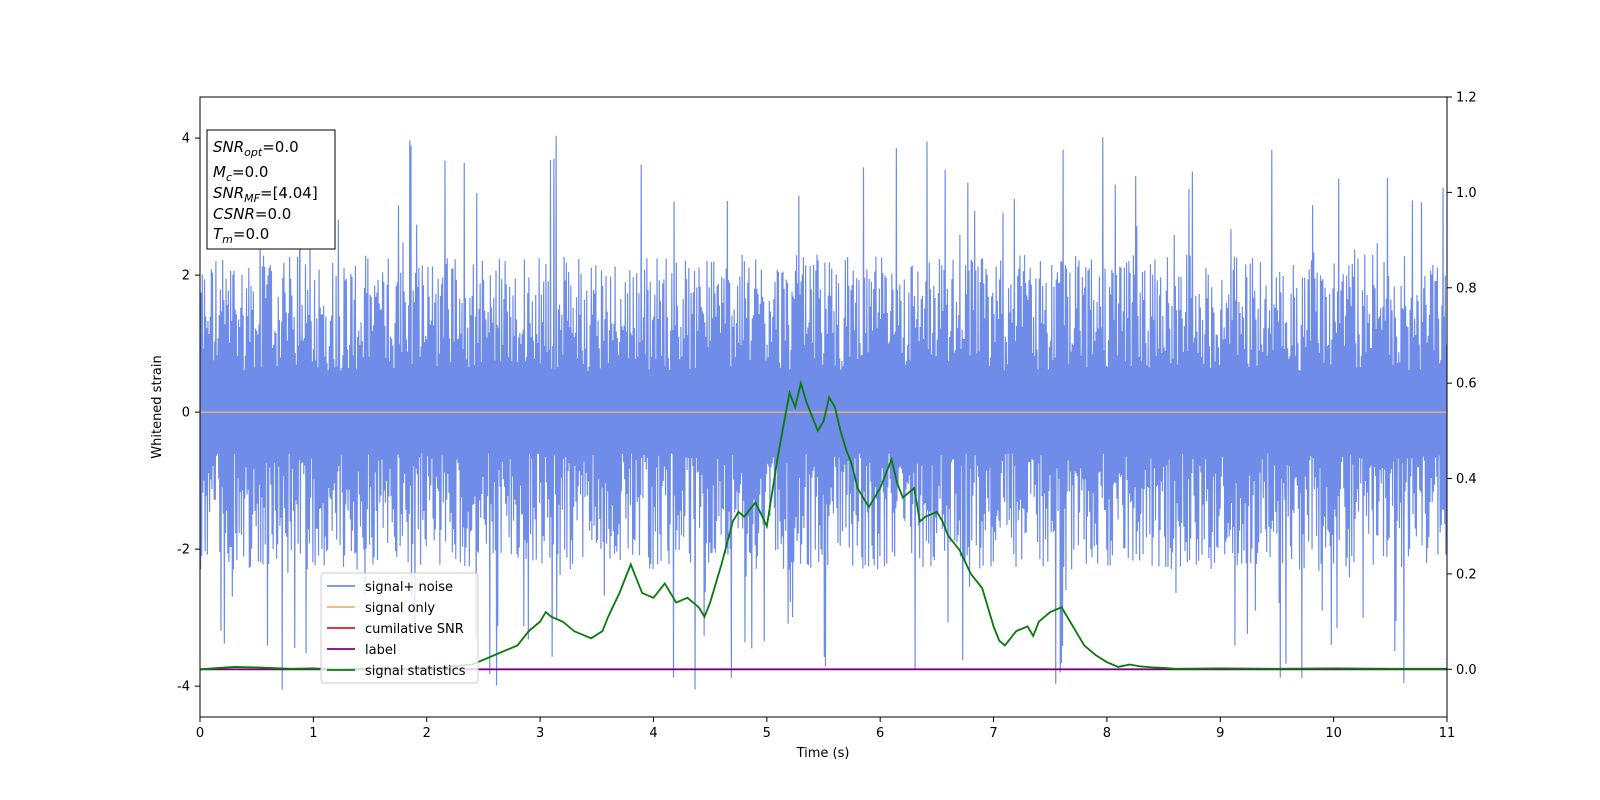  What do you see at coordinates (157, 406) in the screenshot?
I see `y-axis-label: Whitened strain` at bounding box center [157, 406].